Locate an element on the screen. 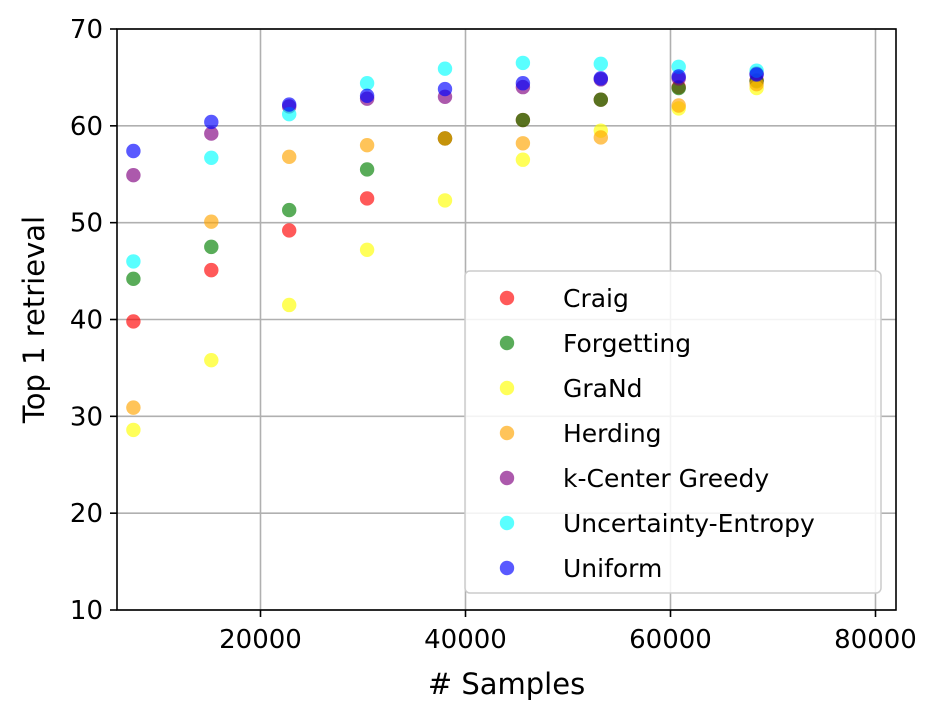 The image size is (946, 717). x-tick-label: 80000 is located at coordinates (875, 640).